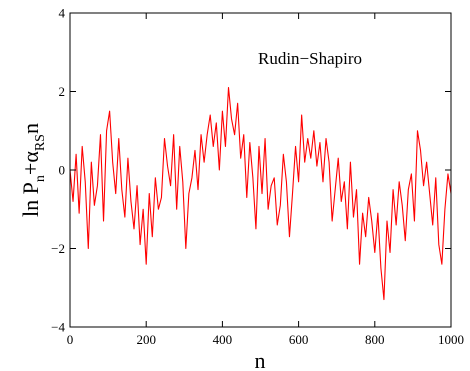 This screenshot has height=371, width=470. What do you see at coordinates (58, 327) in the screenshot?
I see `y-tick-label: −4` at bounding box center [58, 327].